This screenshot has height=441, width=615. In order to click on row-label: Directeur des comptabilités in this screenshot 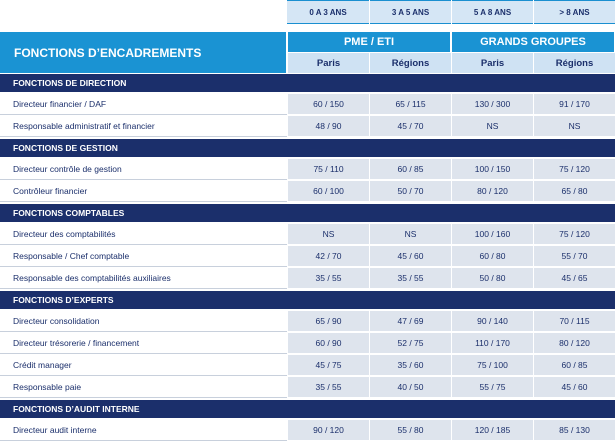, I will do `click(143, 234)`.